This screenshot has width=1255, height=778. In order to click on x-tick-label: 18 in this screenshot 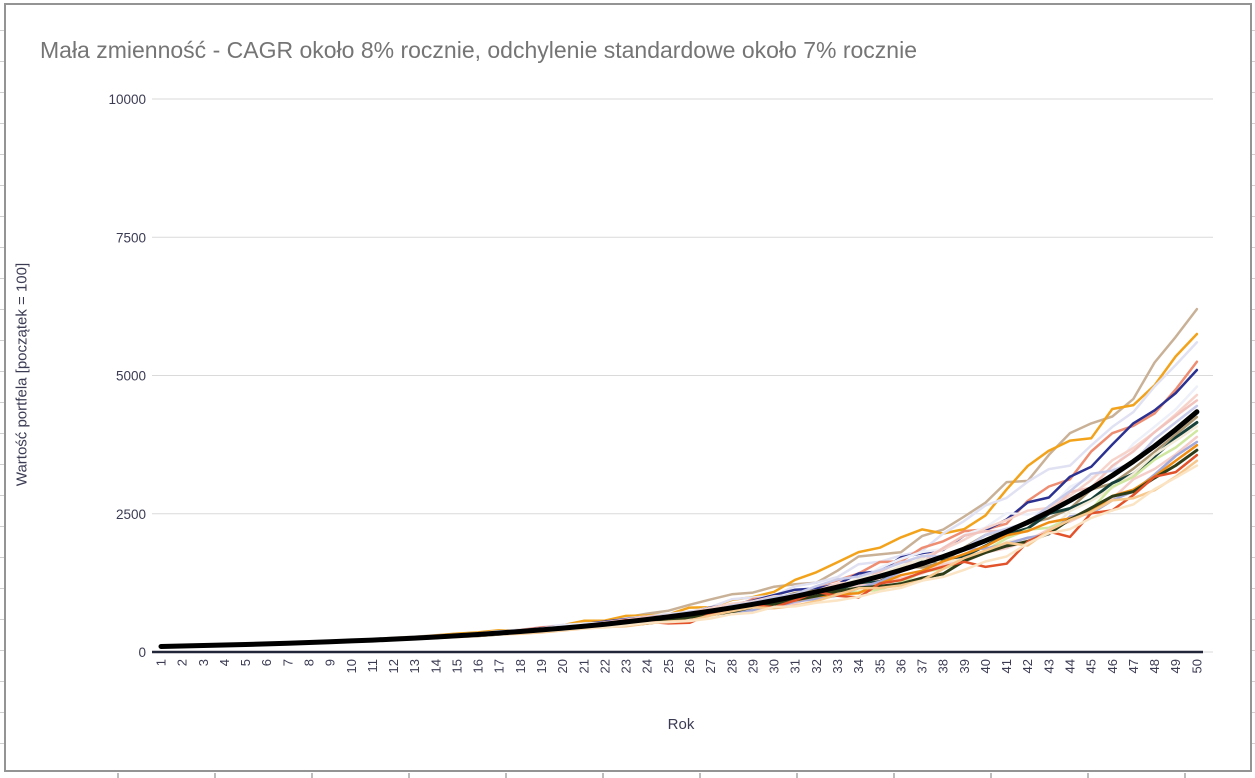, I will do `click(520, 666)`.